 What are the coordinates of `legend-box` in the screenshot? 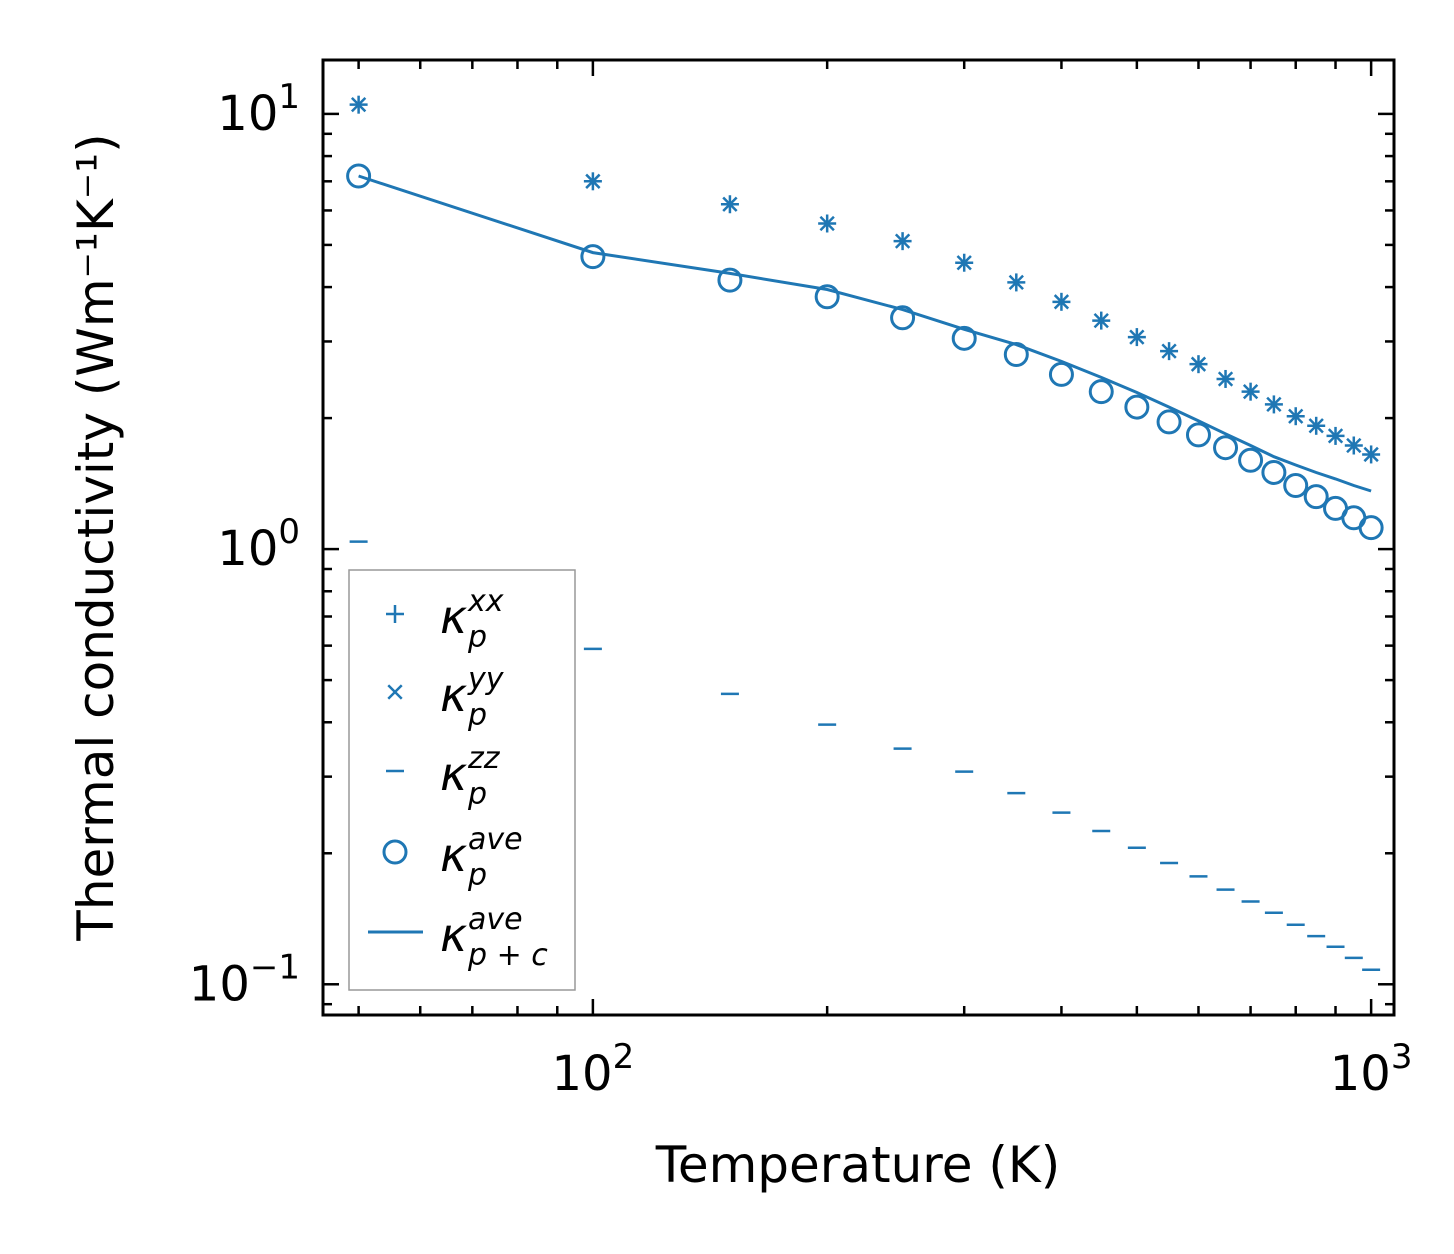 It's located at (462, 780).